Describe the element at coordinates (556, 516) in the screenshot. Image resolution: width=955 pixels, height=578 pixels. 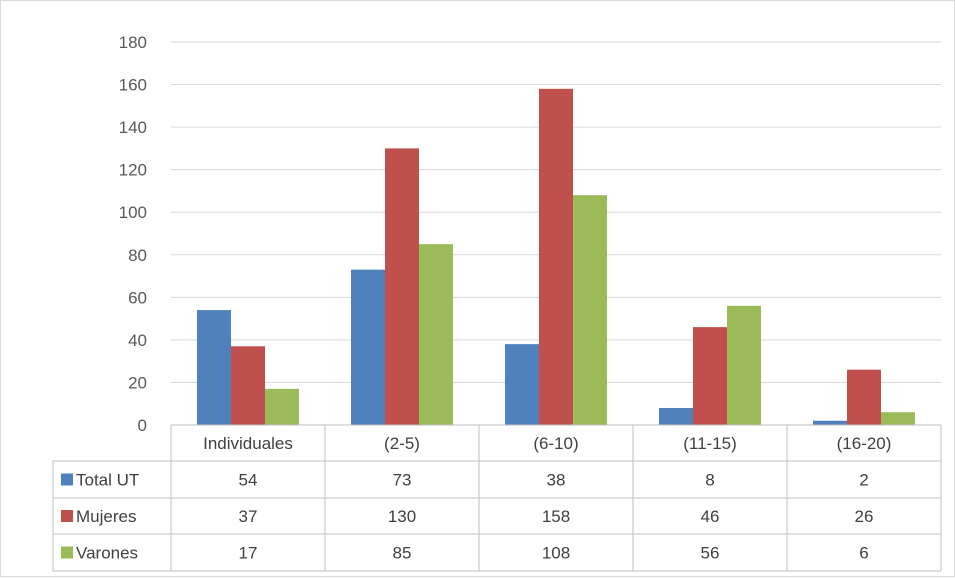
I see `data-label: 158` at that location.